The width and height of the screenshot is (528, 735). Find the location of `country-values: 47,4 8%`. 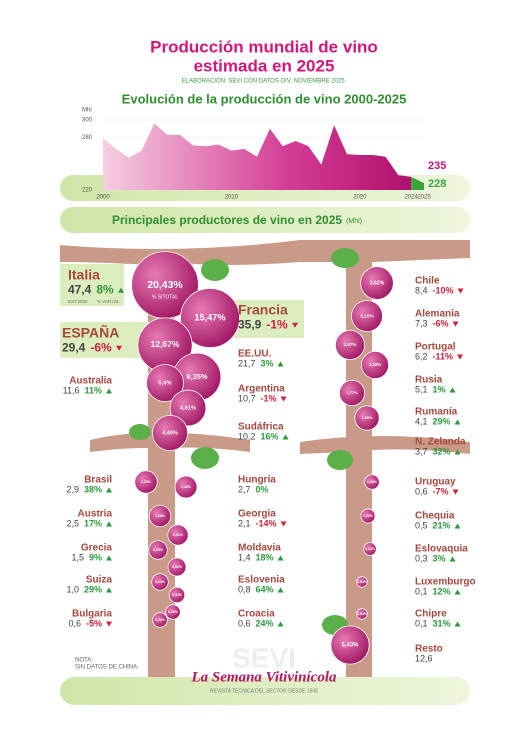

country-values: 47,4 8% is located at coordinates (91, 290).